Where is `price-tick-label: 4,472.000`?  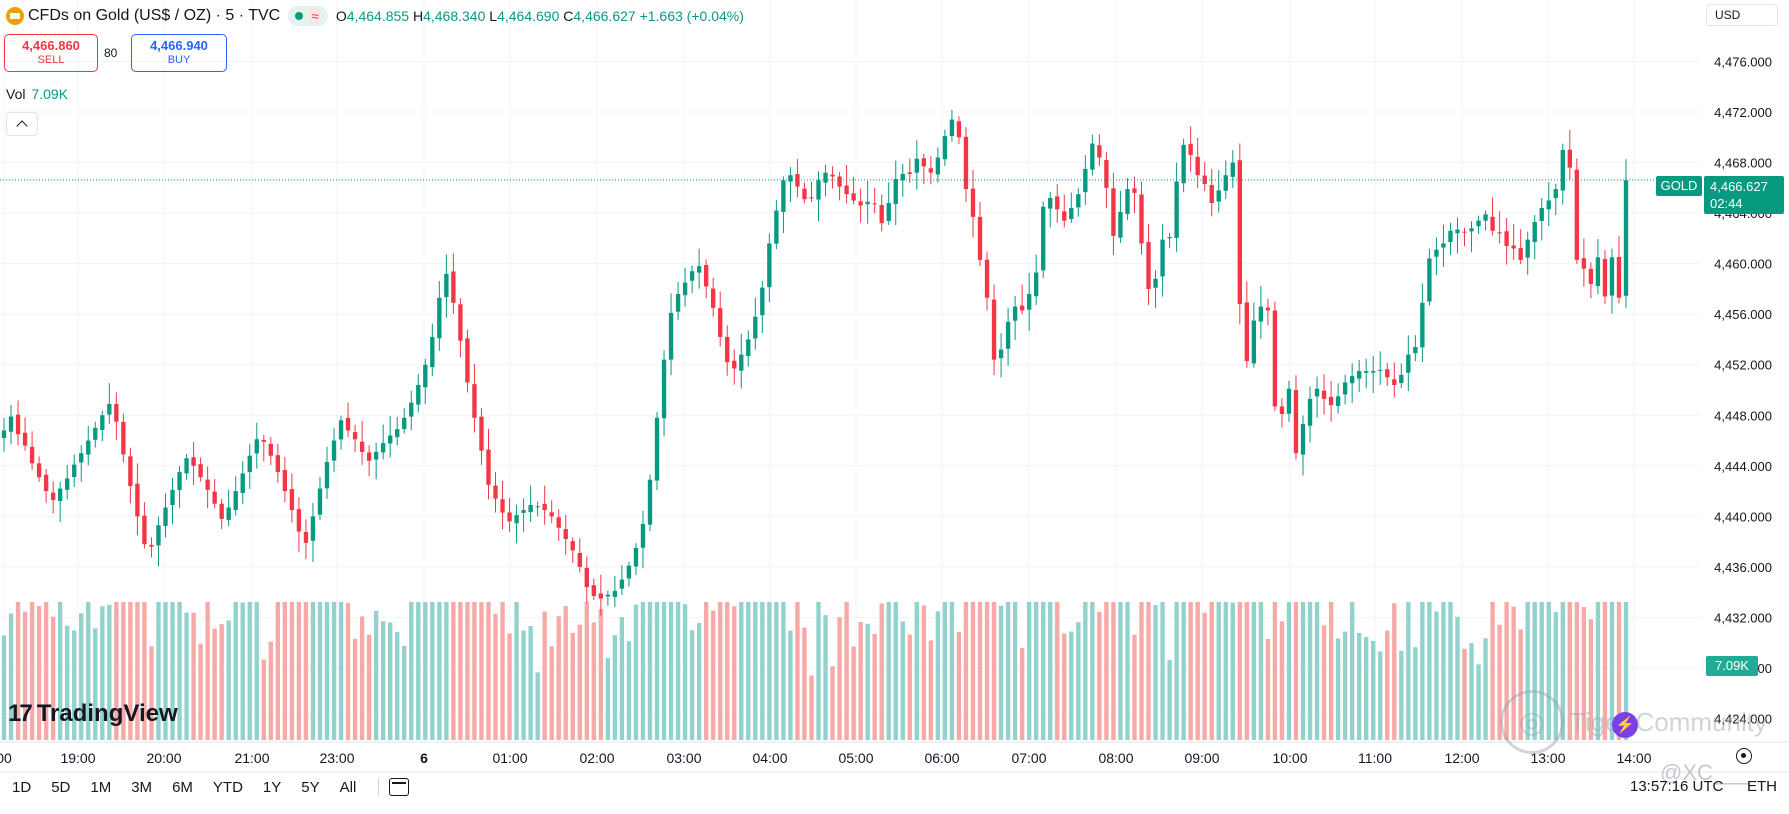
price-tick-label: 4,472.000 is located at coordinates (1743, 112).